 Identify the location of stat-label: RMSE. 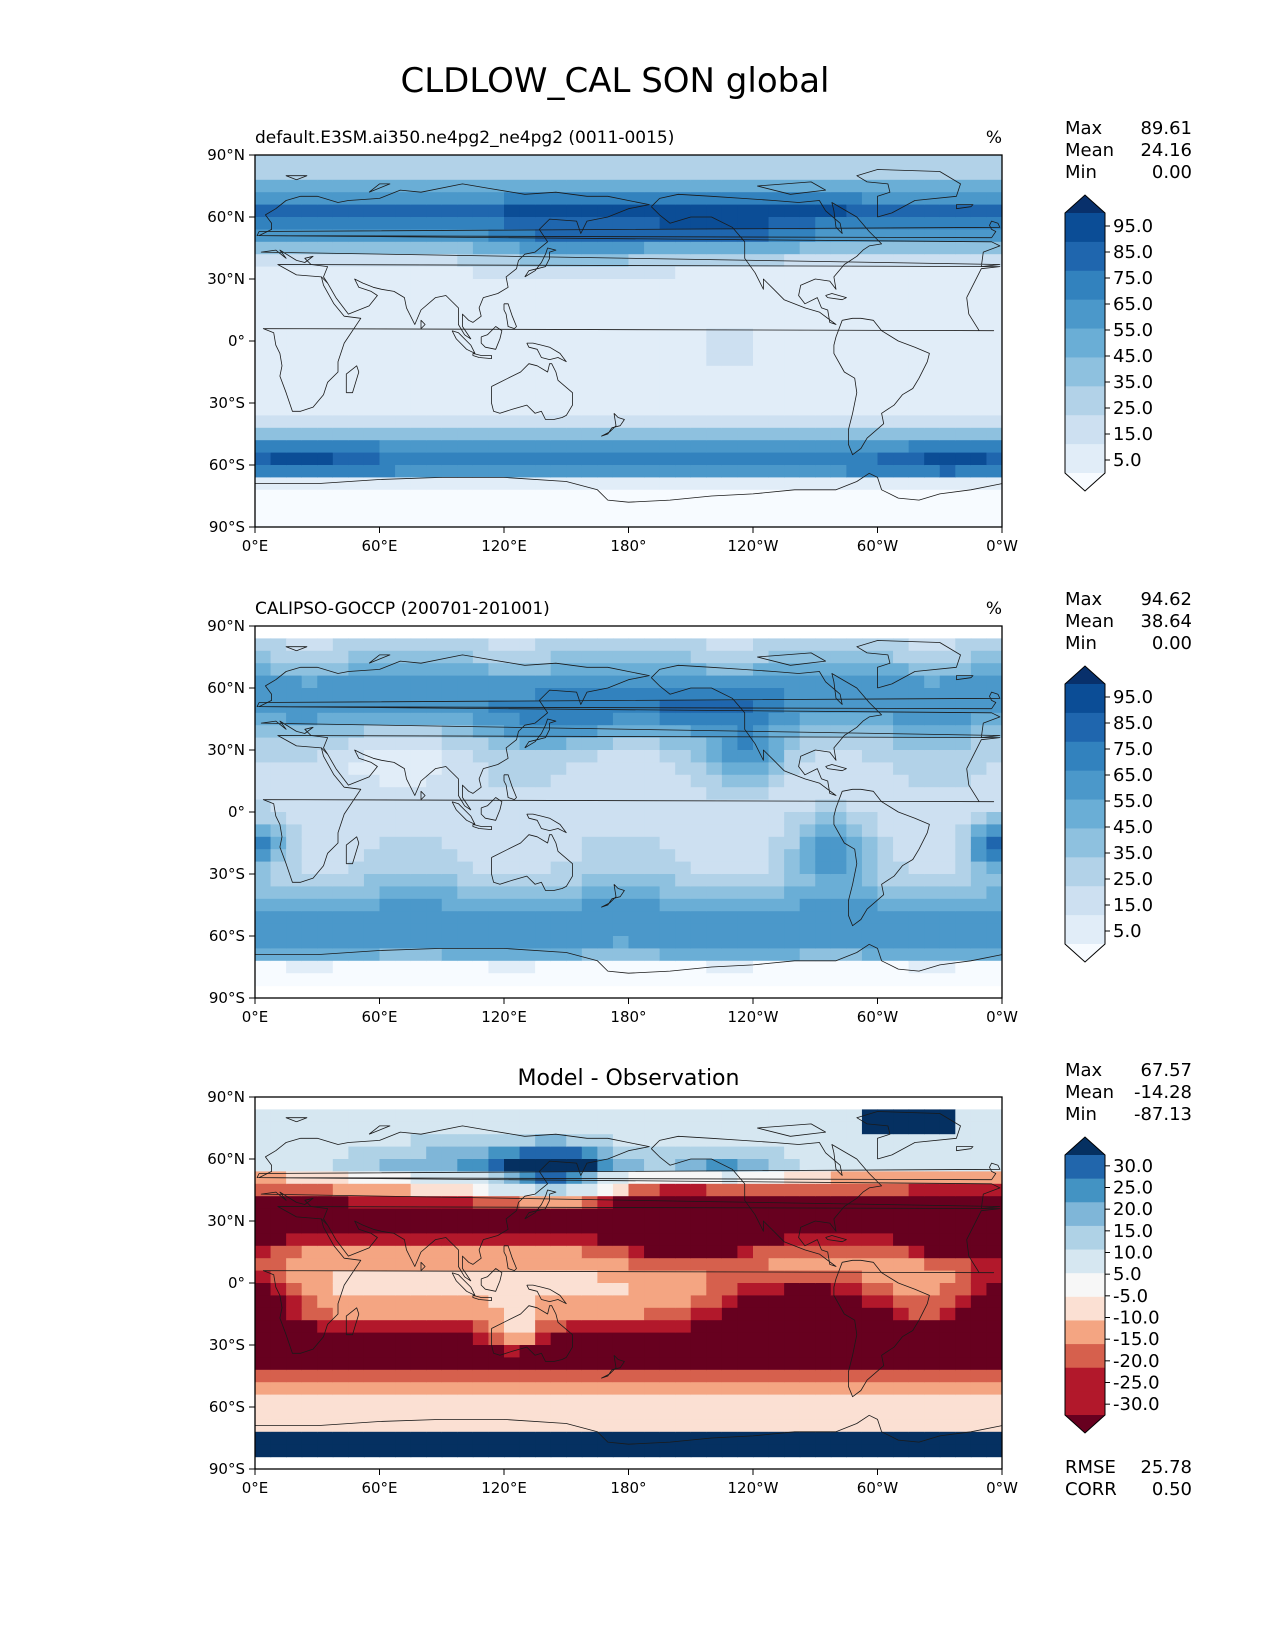
(1090, 1467).